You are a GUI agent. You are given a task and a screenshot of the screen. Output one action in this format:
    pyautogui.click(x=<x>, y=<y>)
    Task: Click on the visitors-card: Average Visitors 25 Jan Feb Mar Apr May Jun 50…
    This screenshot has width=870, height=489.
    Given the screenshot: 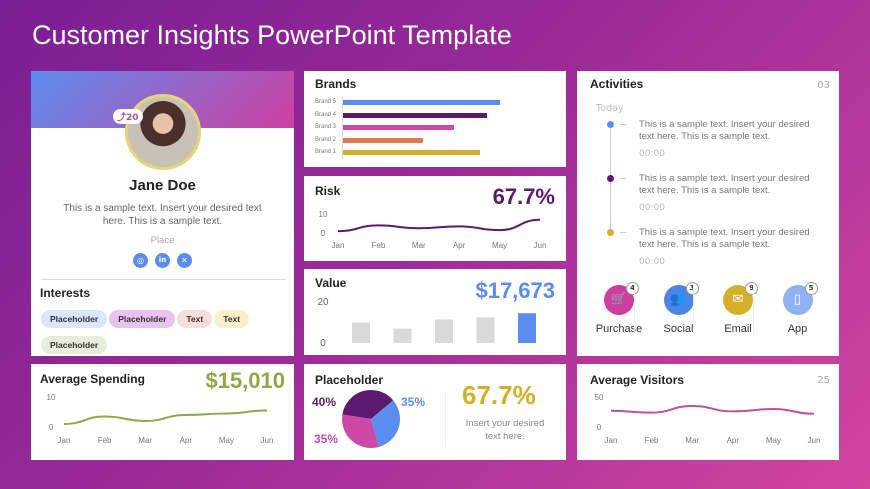 What is the action you would take?
    pyautogui.click(x=708, y=412)
    